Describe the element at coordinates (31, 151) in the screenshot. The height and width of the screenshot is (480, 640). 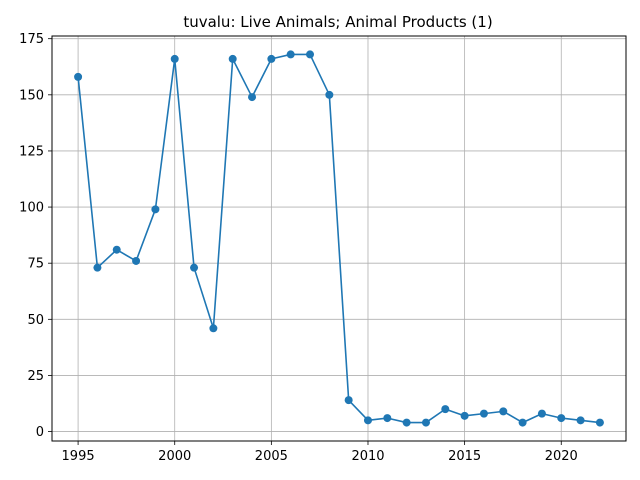
I see `y-tick-label: 125` at that location.